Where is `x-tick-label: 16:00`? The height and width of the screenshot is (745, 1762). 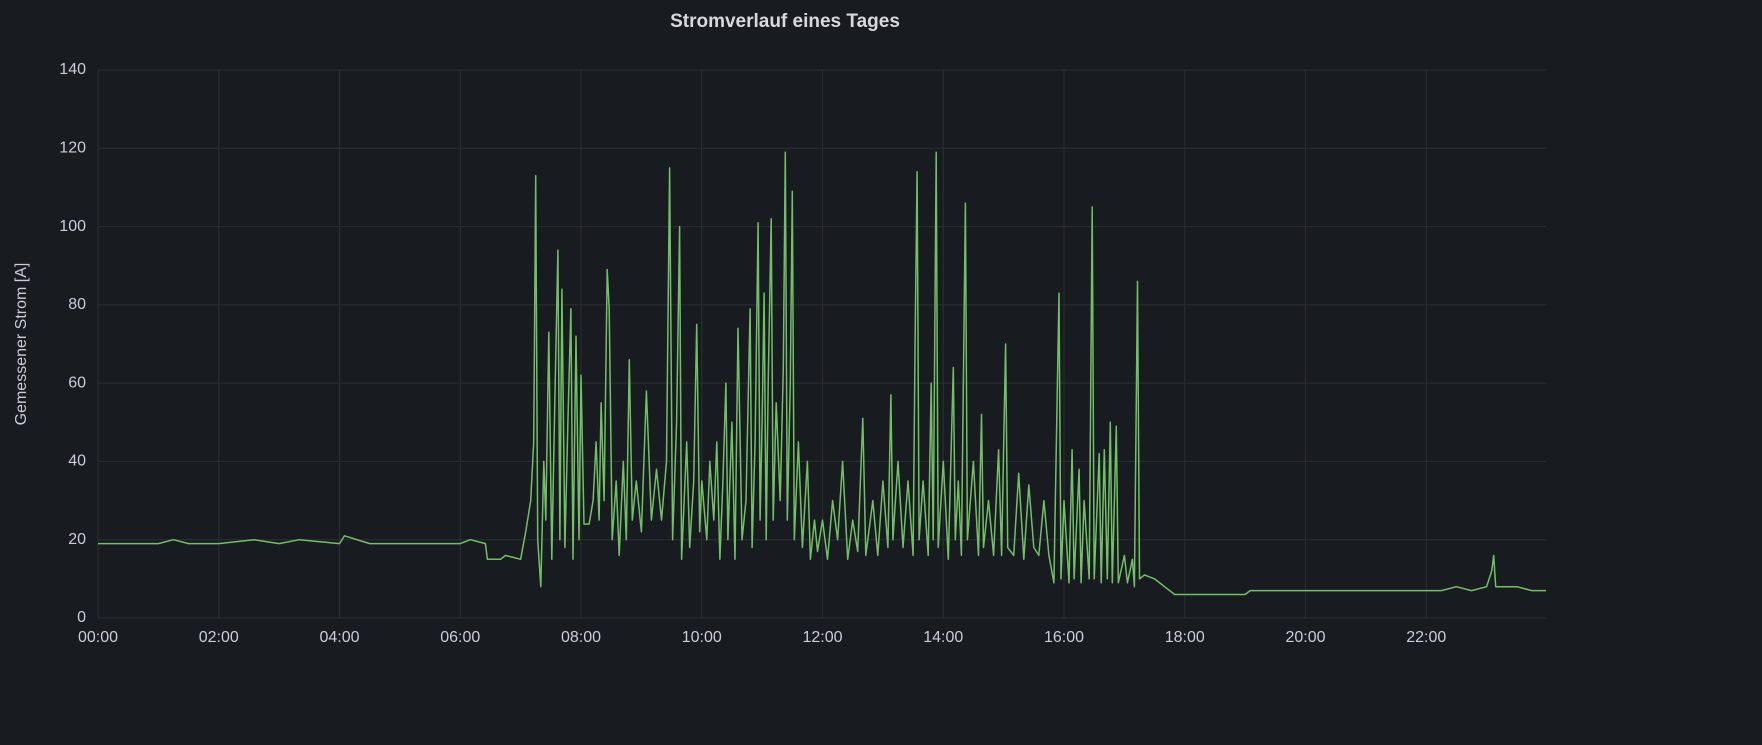 x-tick-label: 16:00 is located at coordinates (1064, 637).